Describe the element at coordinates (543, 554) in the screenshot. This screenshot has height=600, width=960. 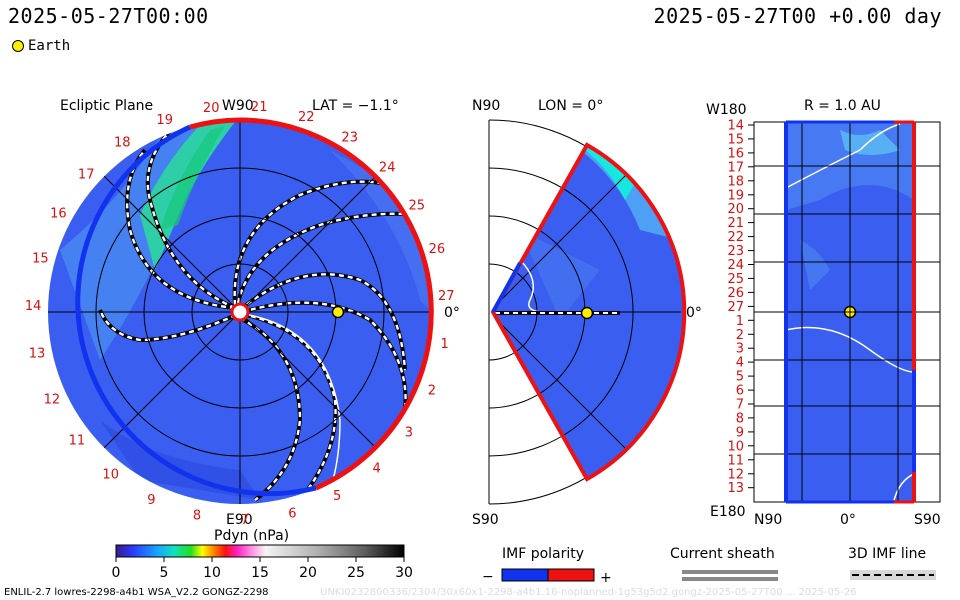
I see `imf-polarity-label: IMF polarity` at that location.